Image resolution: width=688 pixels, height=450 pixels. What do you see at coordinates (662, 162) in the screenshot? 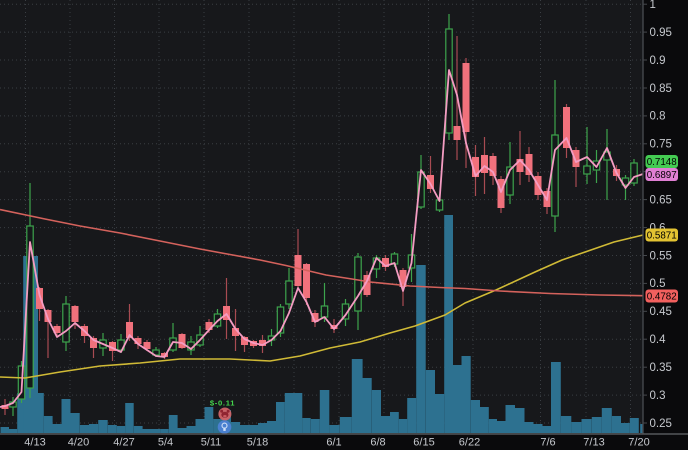
I see `svg-text: 0.7148` at bounding box center [662, 162].